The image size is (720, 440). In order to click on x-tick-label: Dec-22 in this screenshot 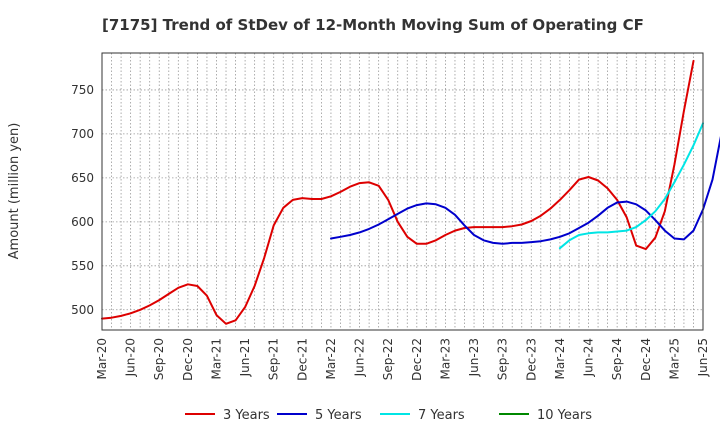, I will do `click(417, 359)`.